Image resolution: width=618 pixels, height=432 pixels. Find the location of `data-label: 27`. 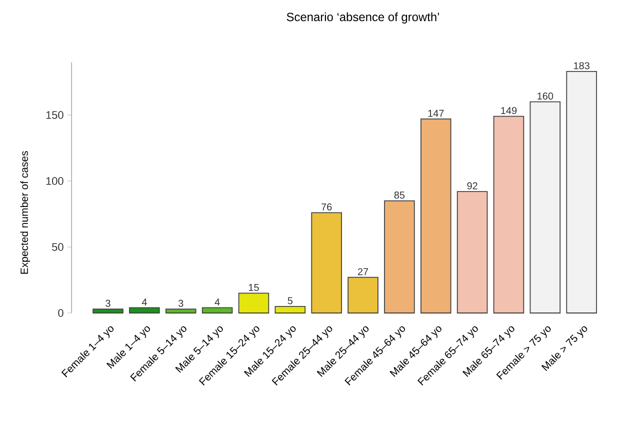

data-label: 27 is located at coordinates (363, 272).